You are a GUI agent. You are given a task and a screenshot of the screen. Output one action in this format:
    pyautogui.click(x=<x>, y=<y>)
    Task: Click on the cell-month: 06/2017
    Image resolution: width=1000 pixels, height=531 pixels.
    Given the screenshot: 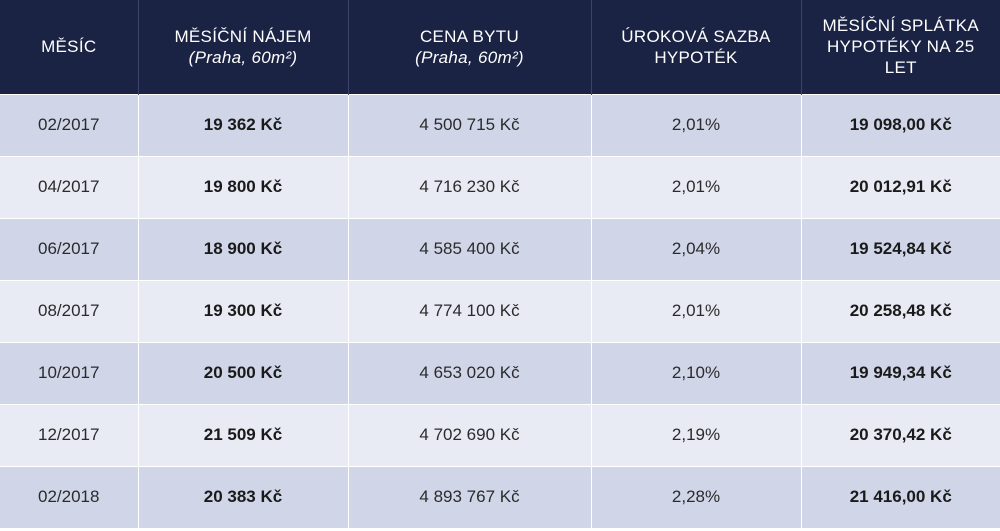 What is the action you would take?
    pyautogui.click(x=69, y=248)
    